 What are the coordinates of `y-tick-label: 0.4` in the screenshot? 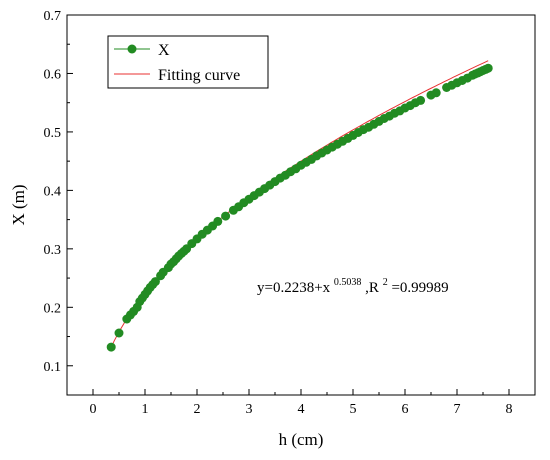 It's located at (53, 191).